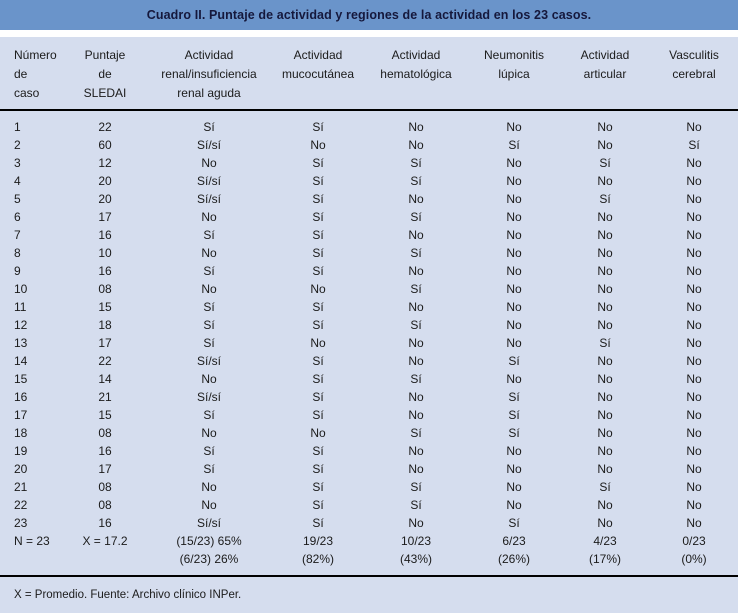  What do you see at coordinates (604, 559) in the screenshot?
I see `cell-articular: (17%)` at bounding box center [604, 559].